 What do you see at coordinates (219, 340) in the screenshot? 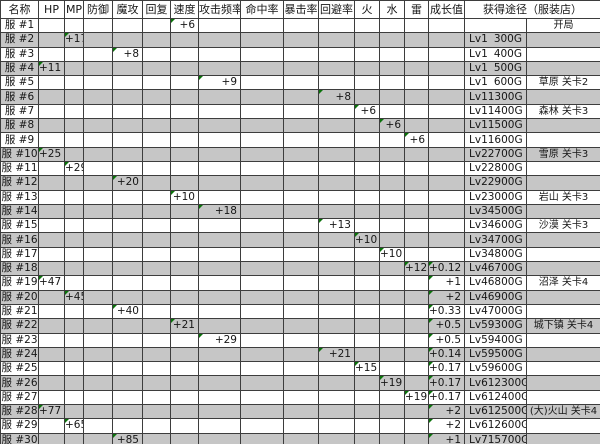
I see `cell-atk-freq: +29` at bounding box center [219, 340].